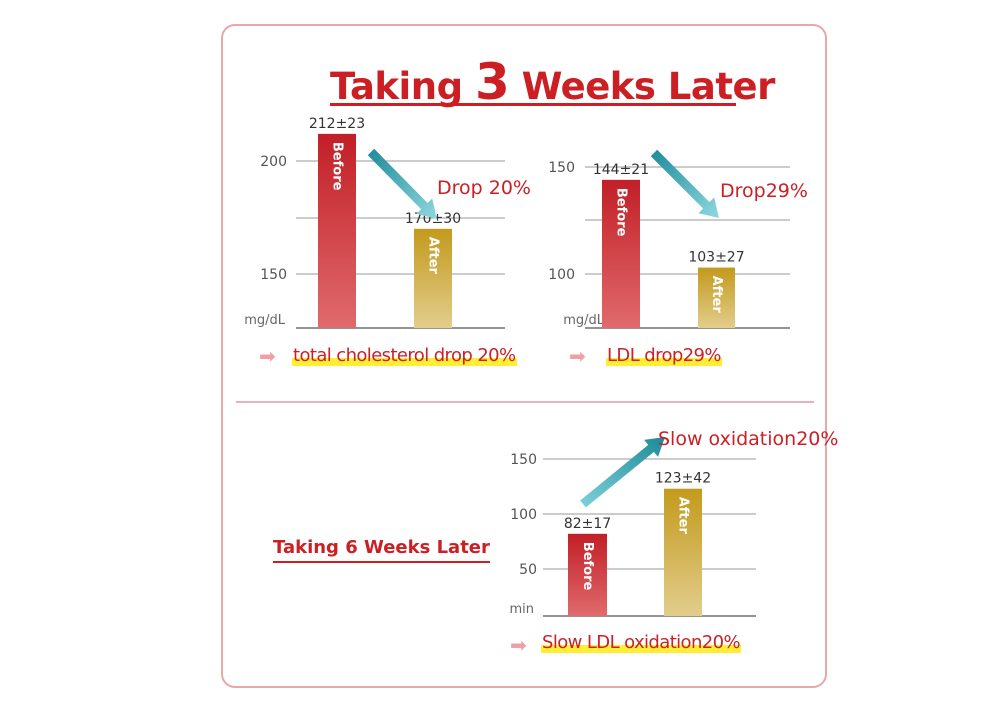  What do you see at coordinates (621, 170) in the screenshot?
I see `bar-value-label: 144±21` at bounding box center [621, 170].